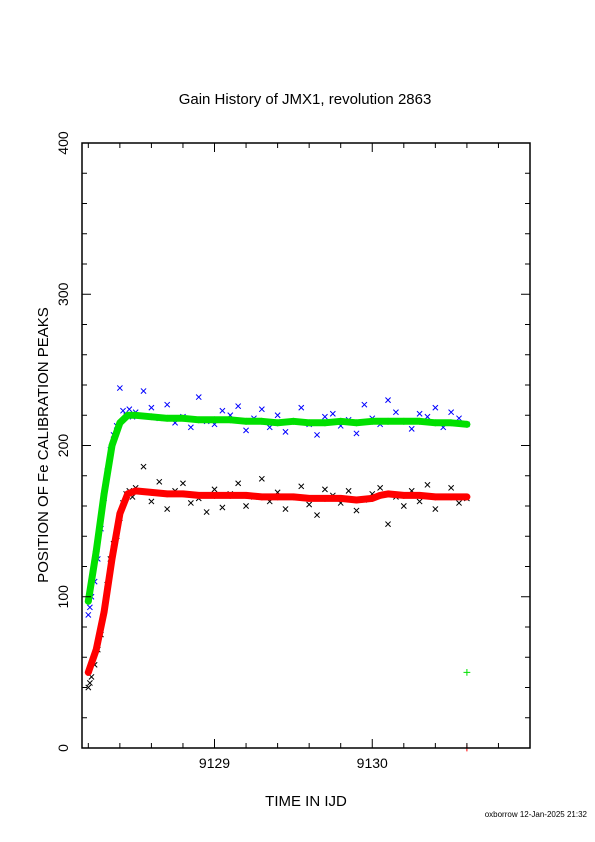  I want to click on footer-stamp: oxborrow 12-Jan-2025 21:32, so click(536, 814).